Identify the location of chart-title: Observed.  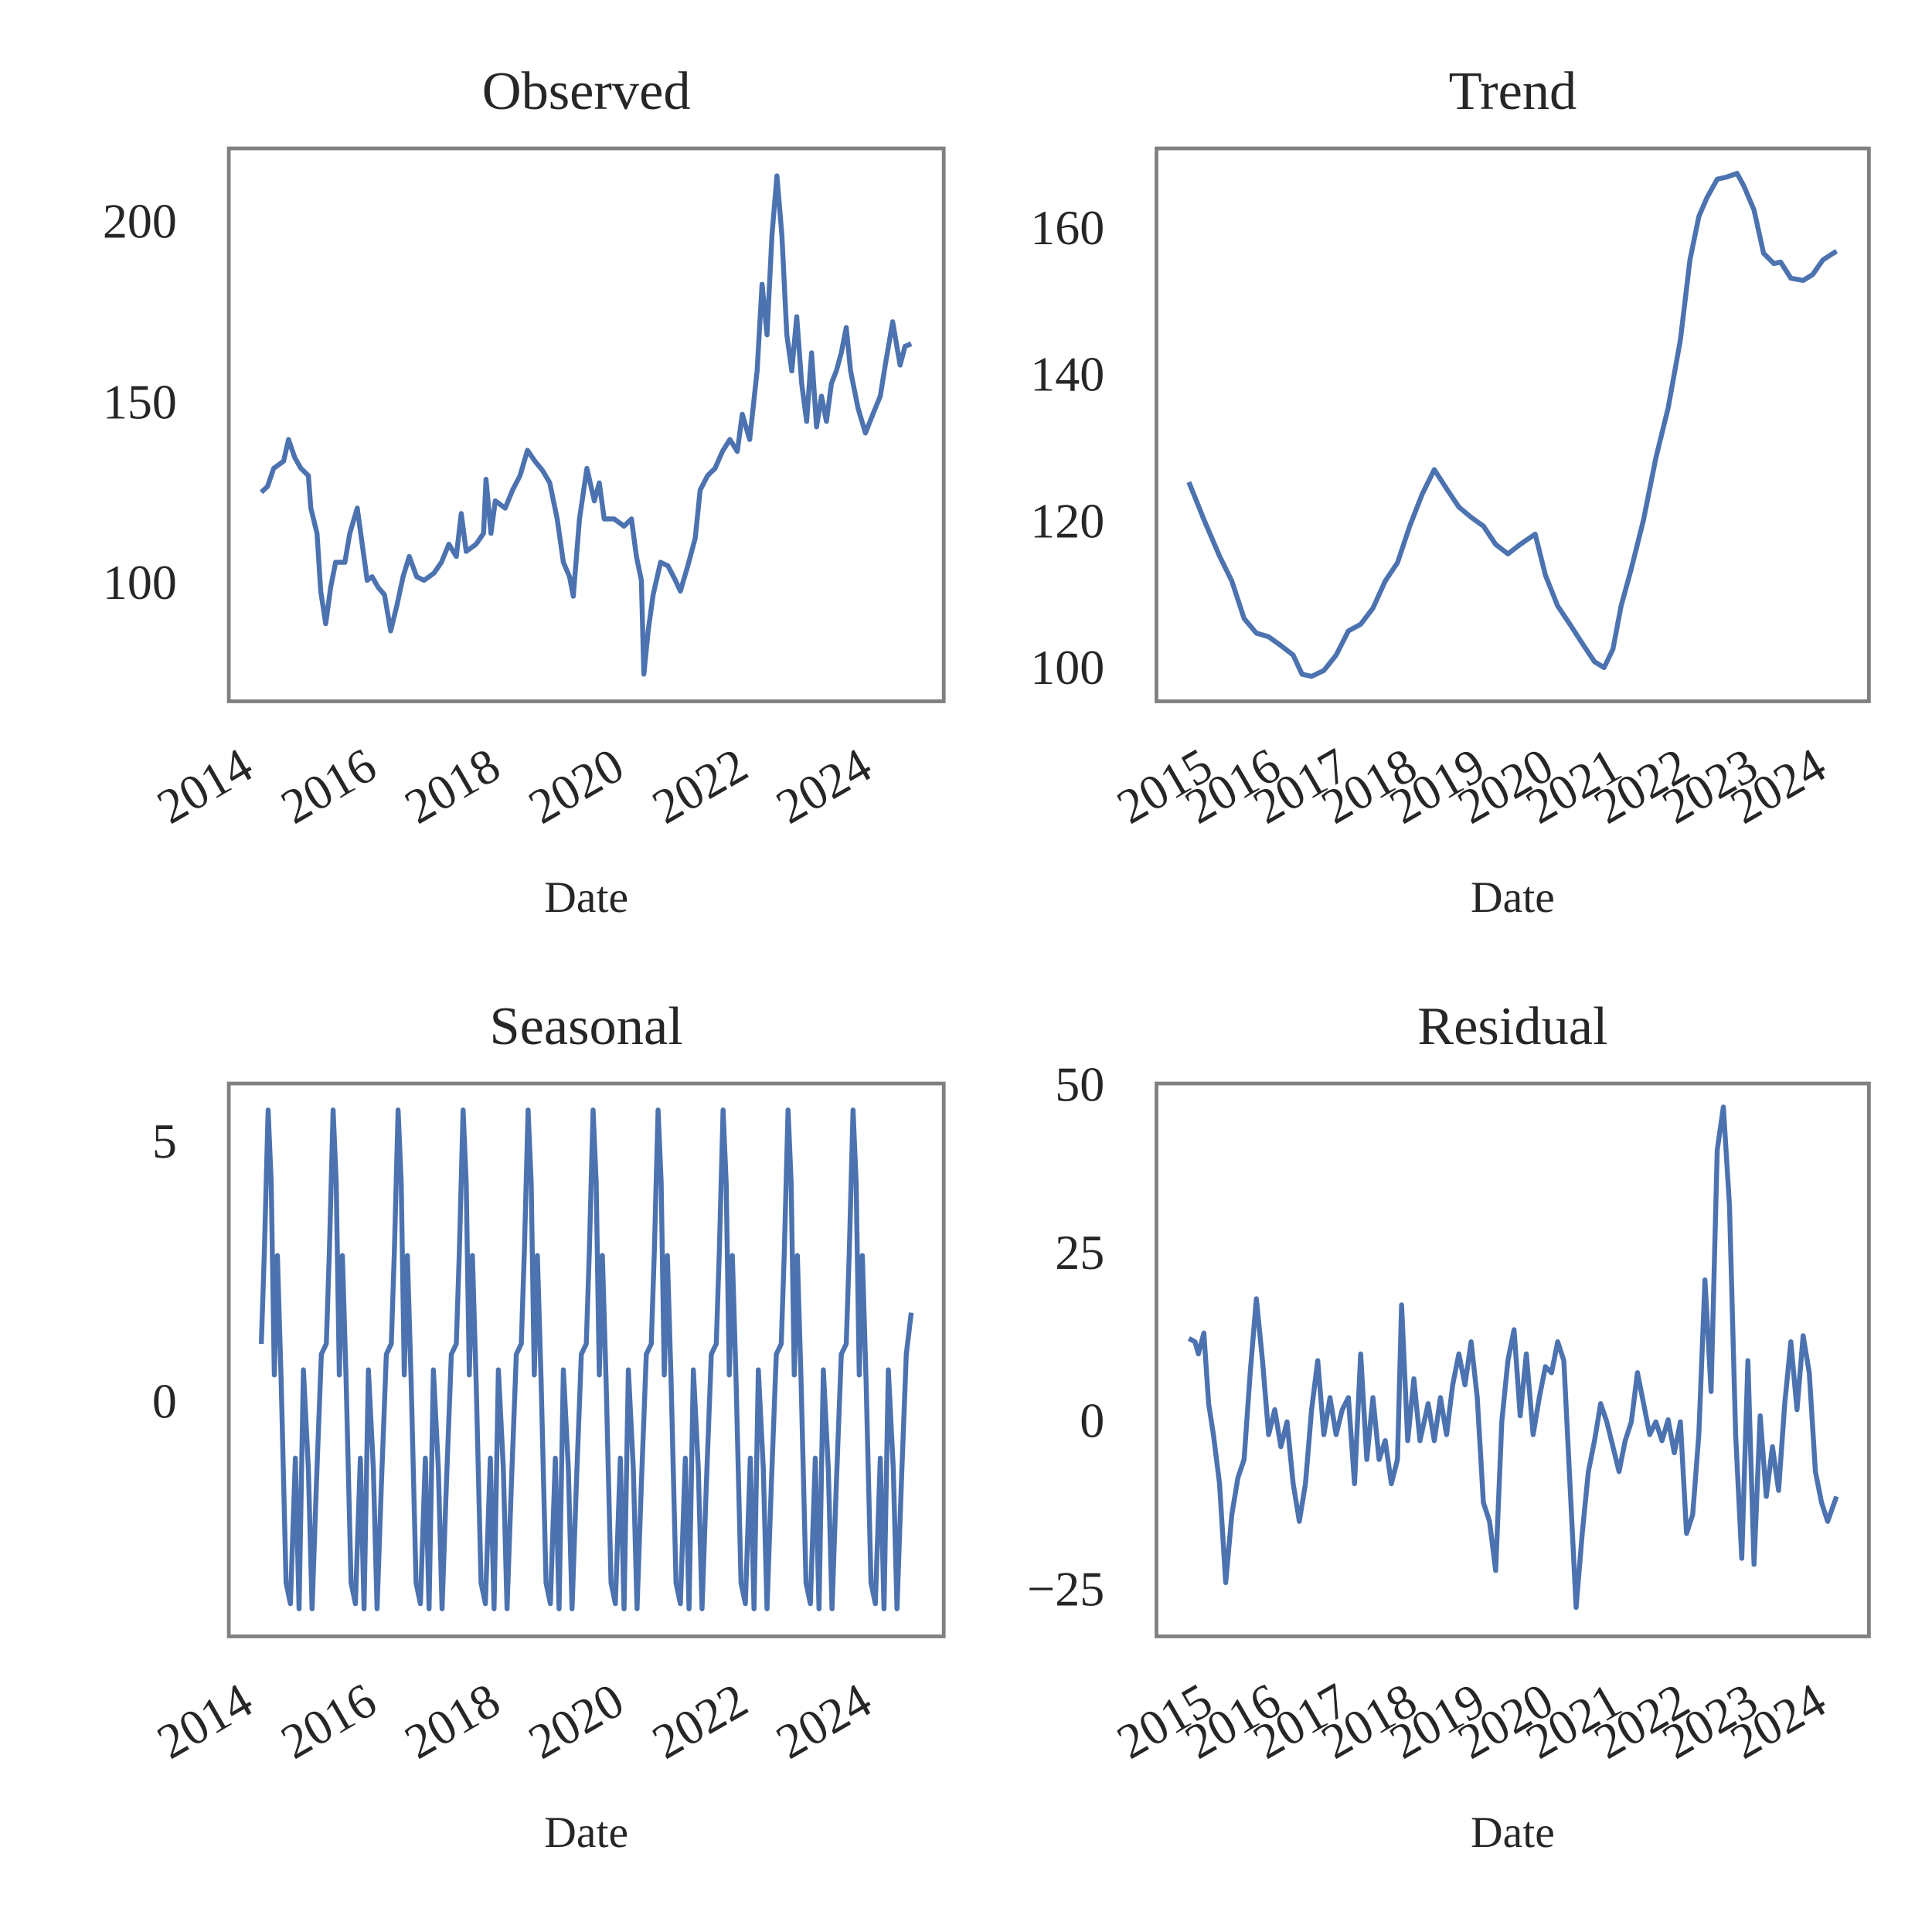
(586, 91).